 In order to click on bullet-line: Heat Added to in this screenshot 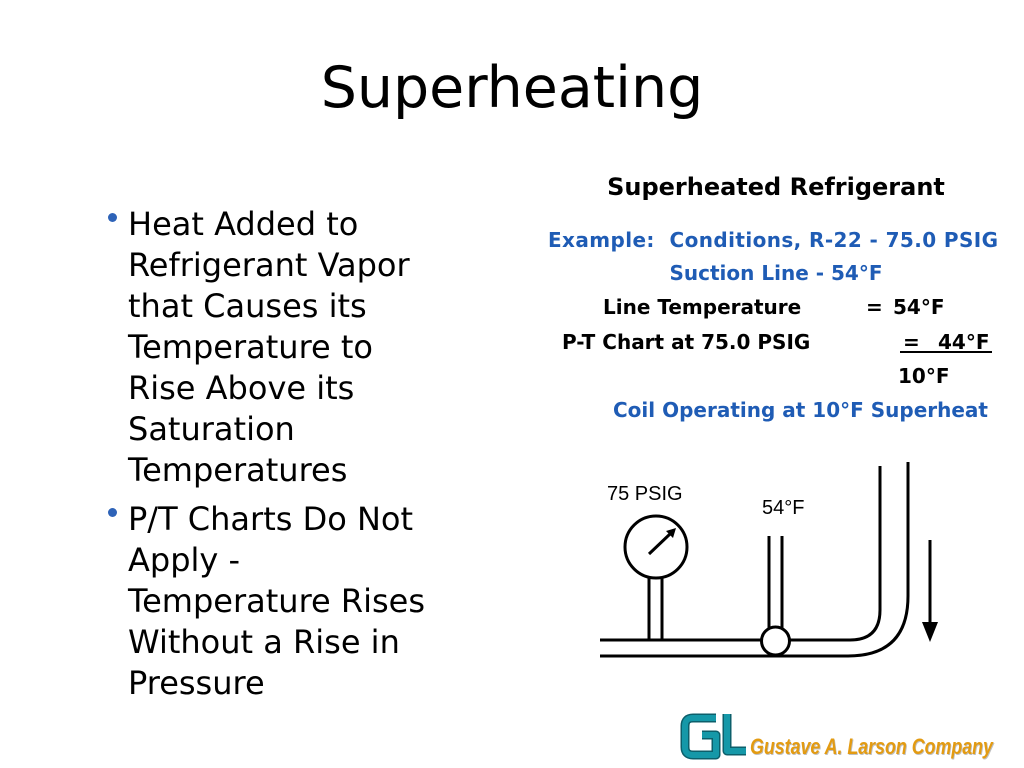, I will do `click(243, 224)`.